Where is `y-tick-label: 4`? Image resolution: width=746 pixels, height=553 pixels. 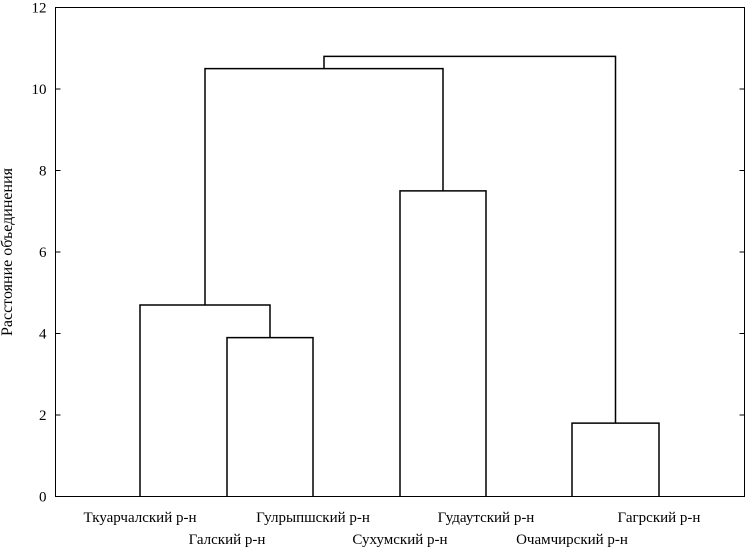 y-tick-label: 4 is located at coordinates (43, 335).